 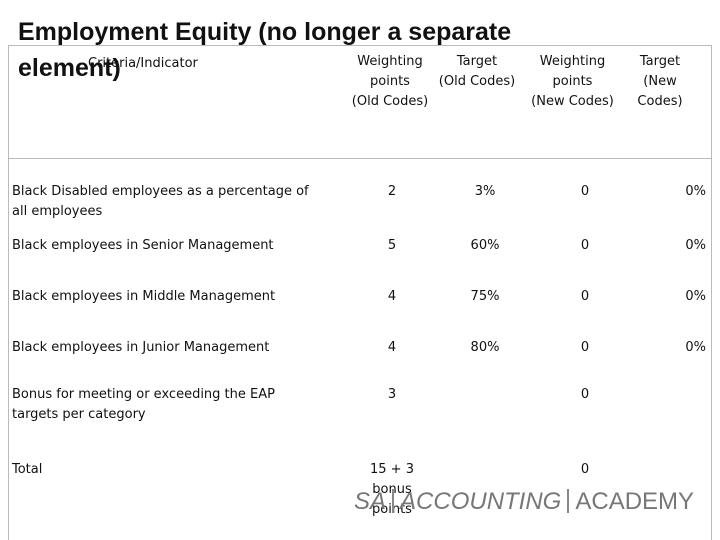 What do you see at coordinates (141, 347) in the screenshot?
I see `criteria-cell: Black employees in Junior Management` at bounding box center [141, 347].